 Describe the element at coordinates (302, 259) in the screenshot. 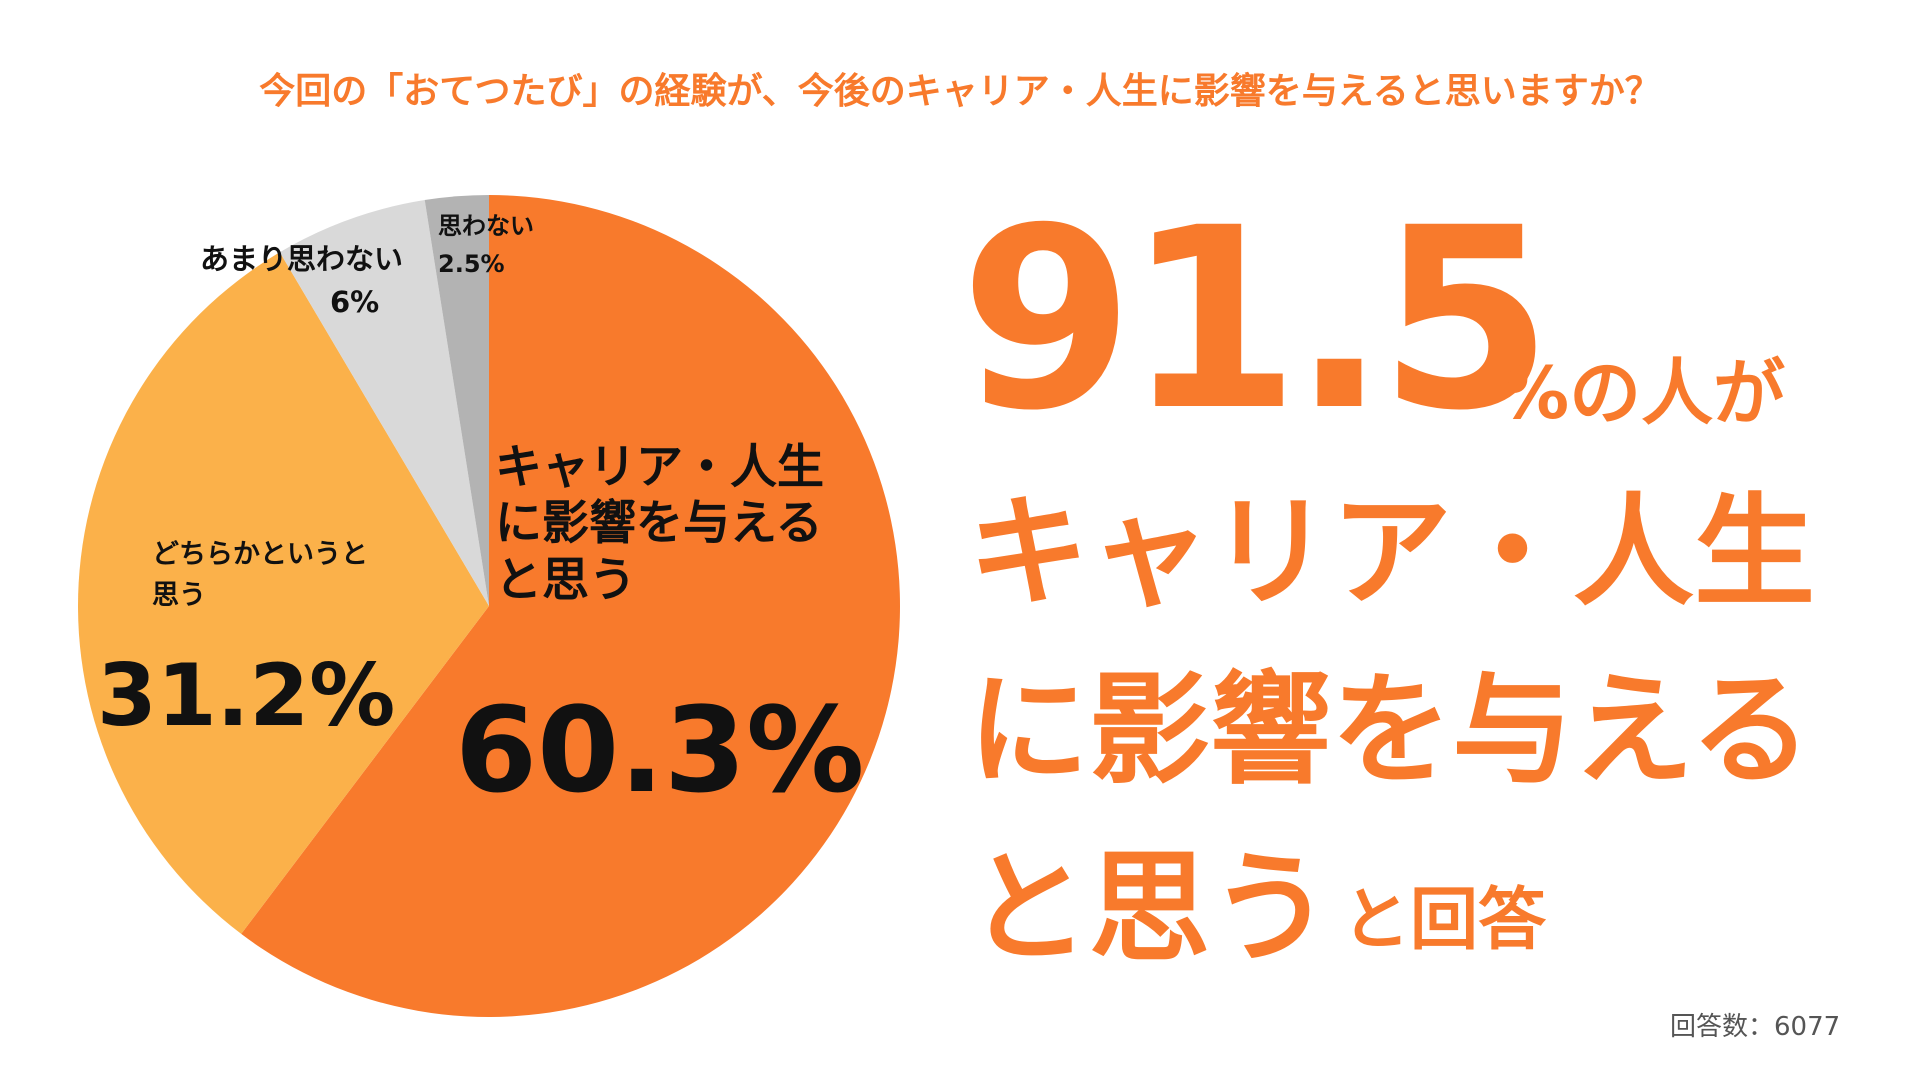

I see `slice-label: あまり思わない` at that location.